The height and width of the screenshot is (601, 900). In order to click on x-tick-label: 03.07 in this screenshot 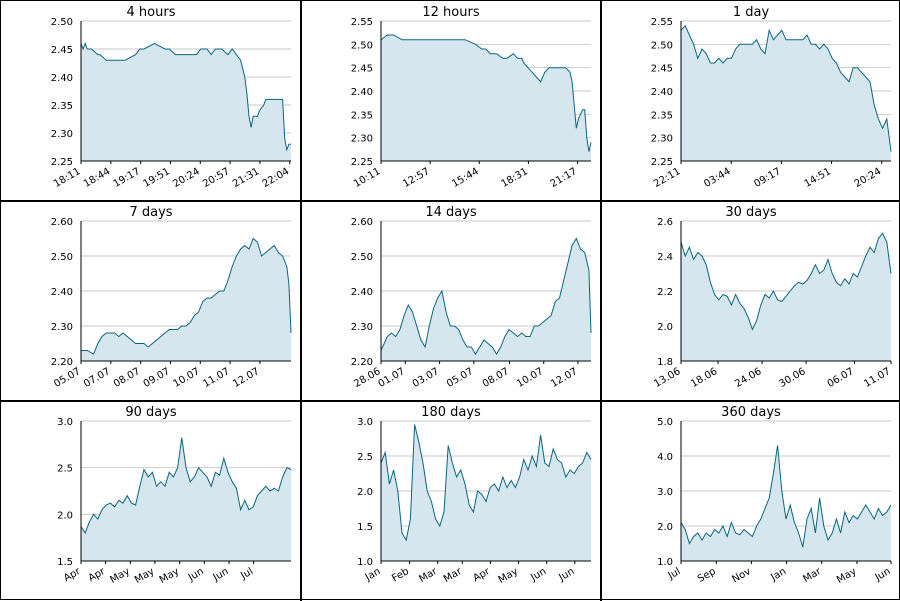, I will do `click(426, 378)`.